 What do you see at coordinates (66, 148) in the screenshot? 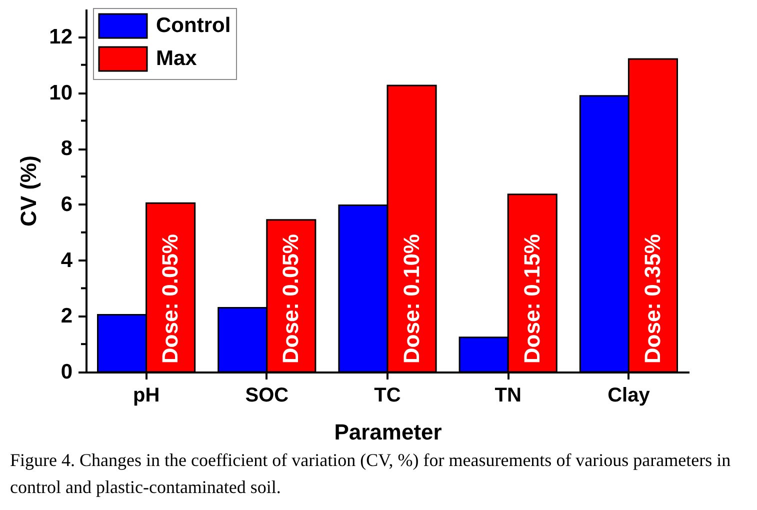
I see `y-tick-label: 8` at bounding box center [66, 148].